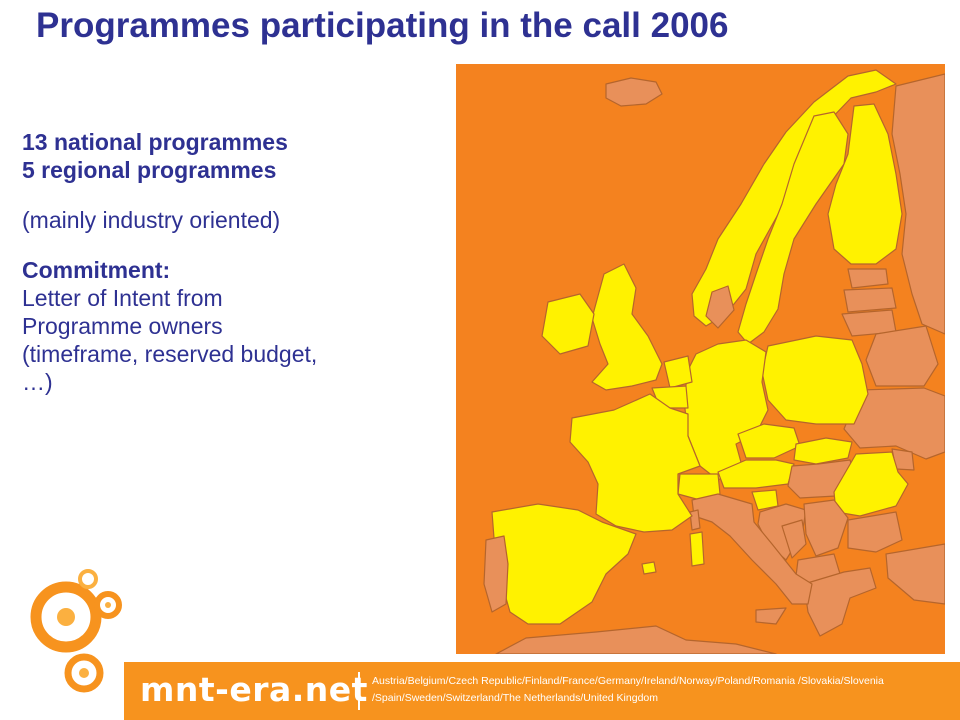  Describe the element at coordinates (793, 228) in the screenshot. I see `sweden-shape` at that location.